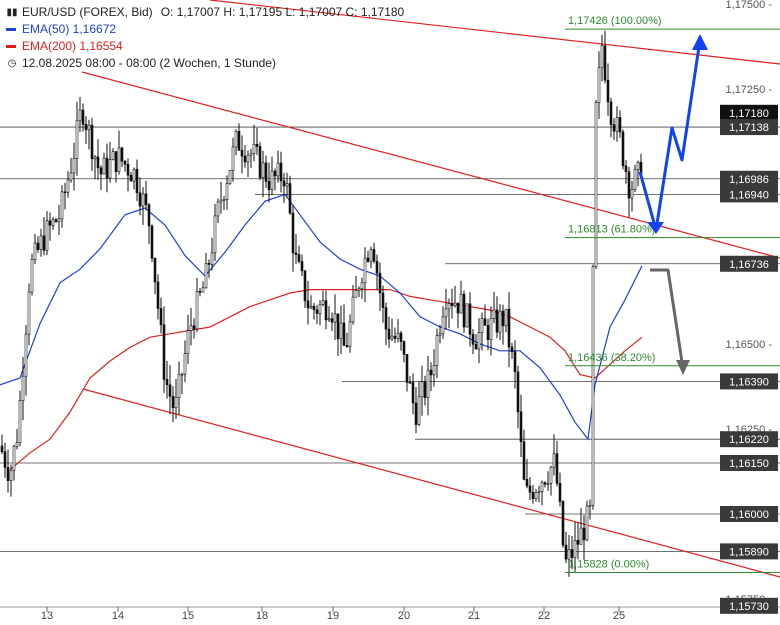 This screenshot has height=625, width=780. What do you see at coordinates (11, 46) in the screenshot?
I see `ema200-swatch` at bounding box center [11, 46].